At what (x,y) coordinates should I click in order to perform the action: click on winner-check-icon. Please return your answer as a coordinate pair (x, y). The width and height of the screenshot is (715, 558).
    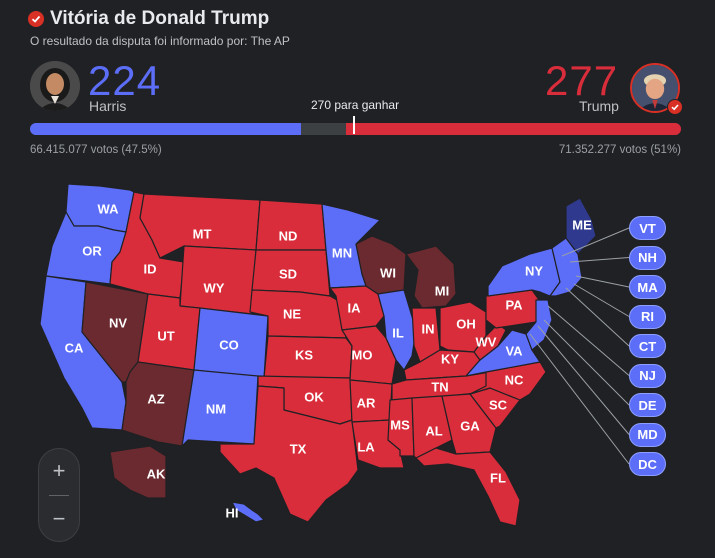
    Looking at the image, I should click on (675, 107).